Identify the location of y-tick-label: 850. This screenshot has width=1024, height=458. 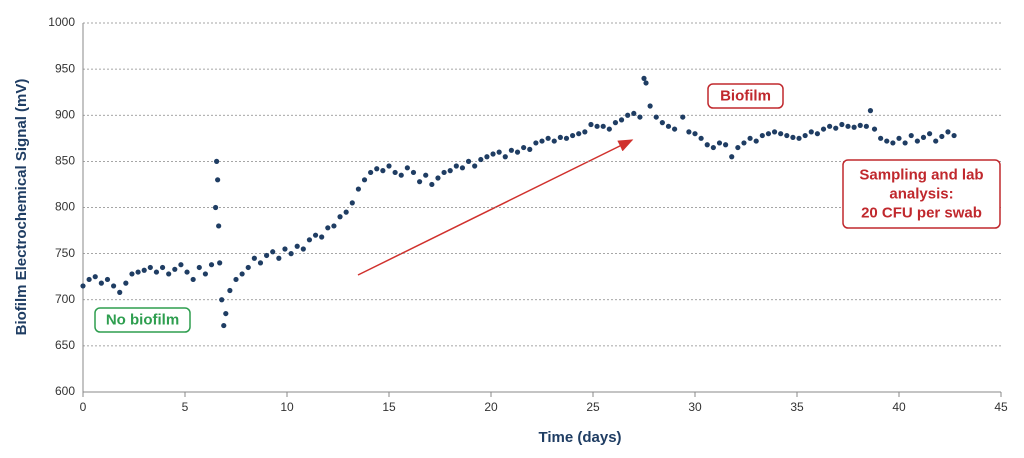
(65, 161).